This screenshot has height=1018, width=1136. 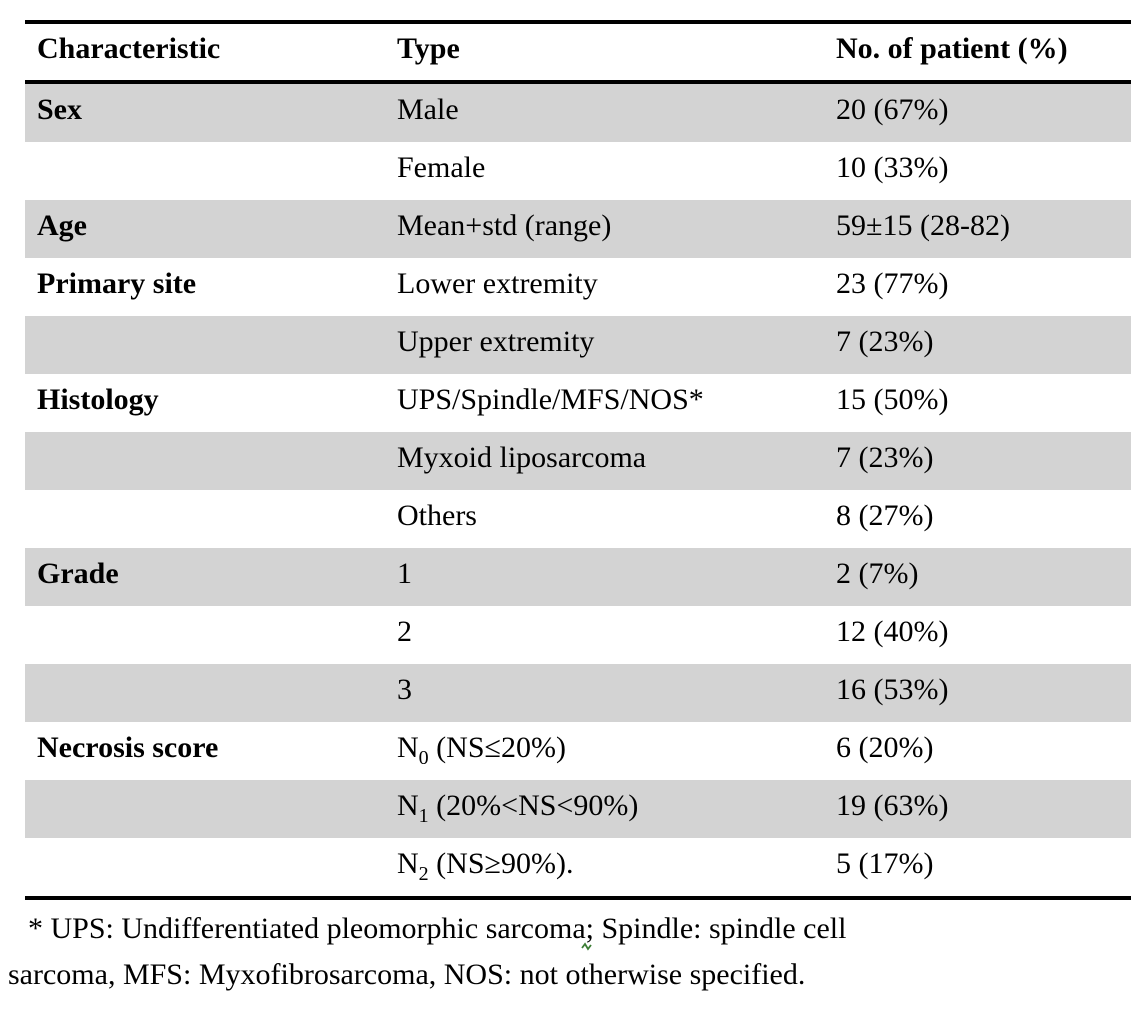 What do you see at coordinates (504, 225) in the screenshot?
I see `type-cell: Mean+std (range)` at bounding box center [504, 225].